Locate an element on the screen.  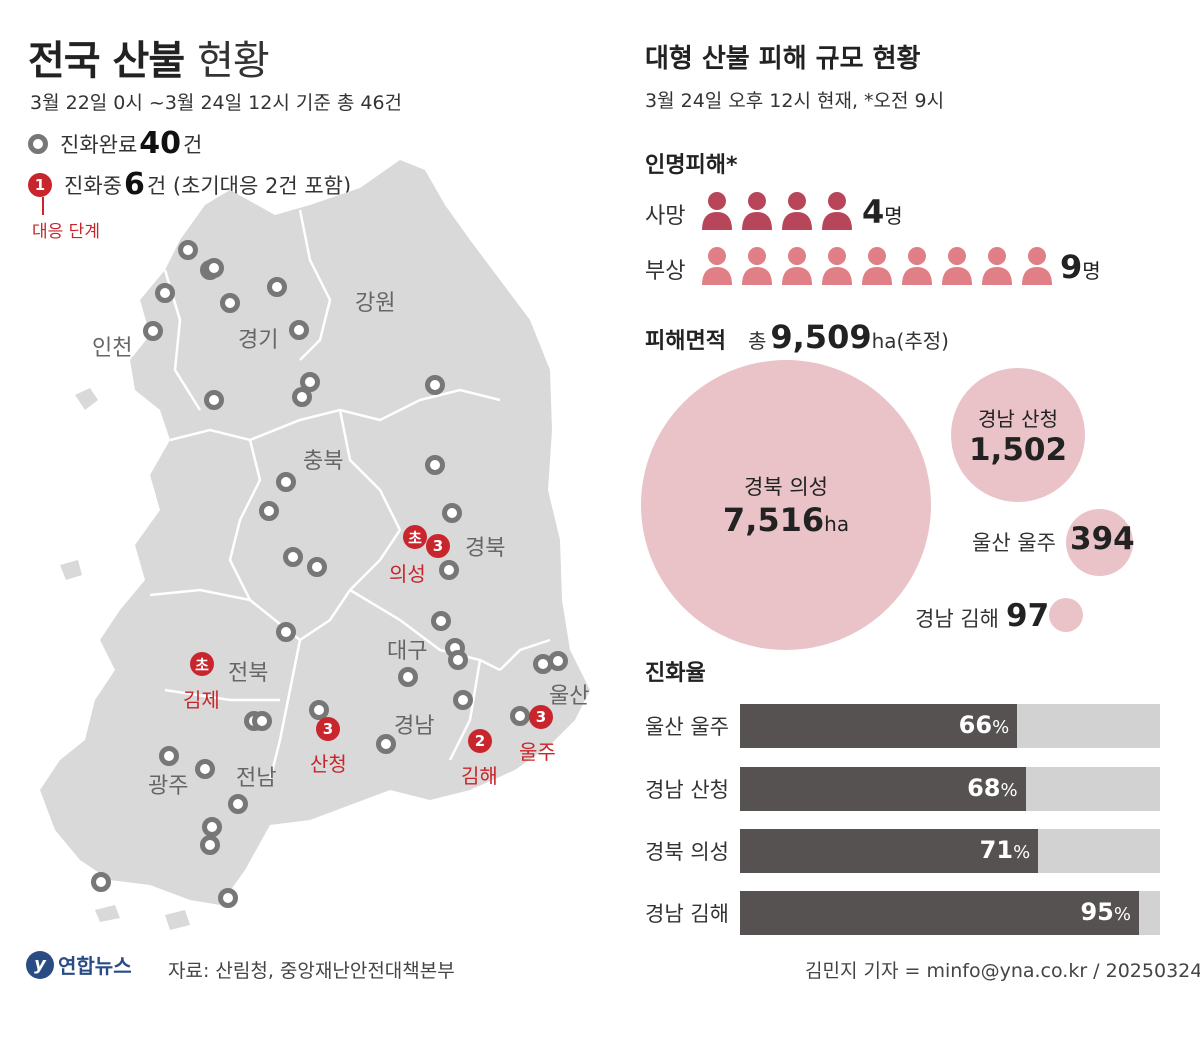
bubble-uiseong-label: 경북 의성 is located at coordinates (786, 487).